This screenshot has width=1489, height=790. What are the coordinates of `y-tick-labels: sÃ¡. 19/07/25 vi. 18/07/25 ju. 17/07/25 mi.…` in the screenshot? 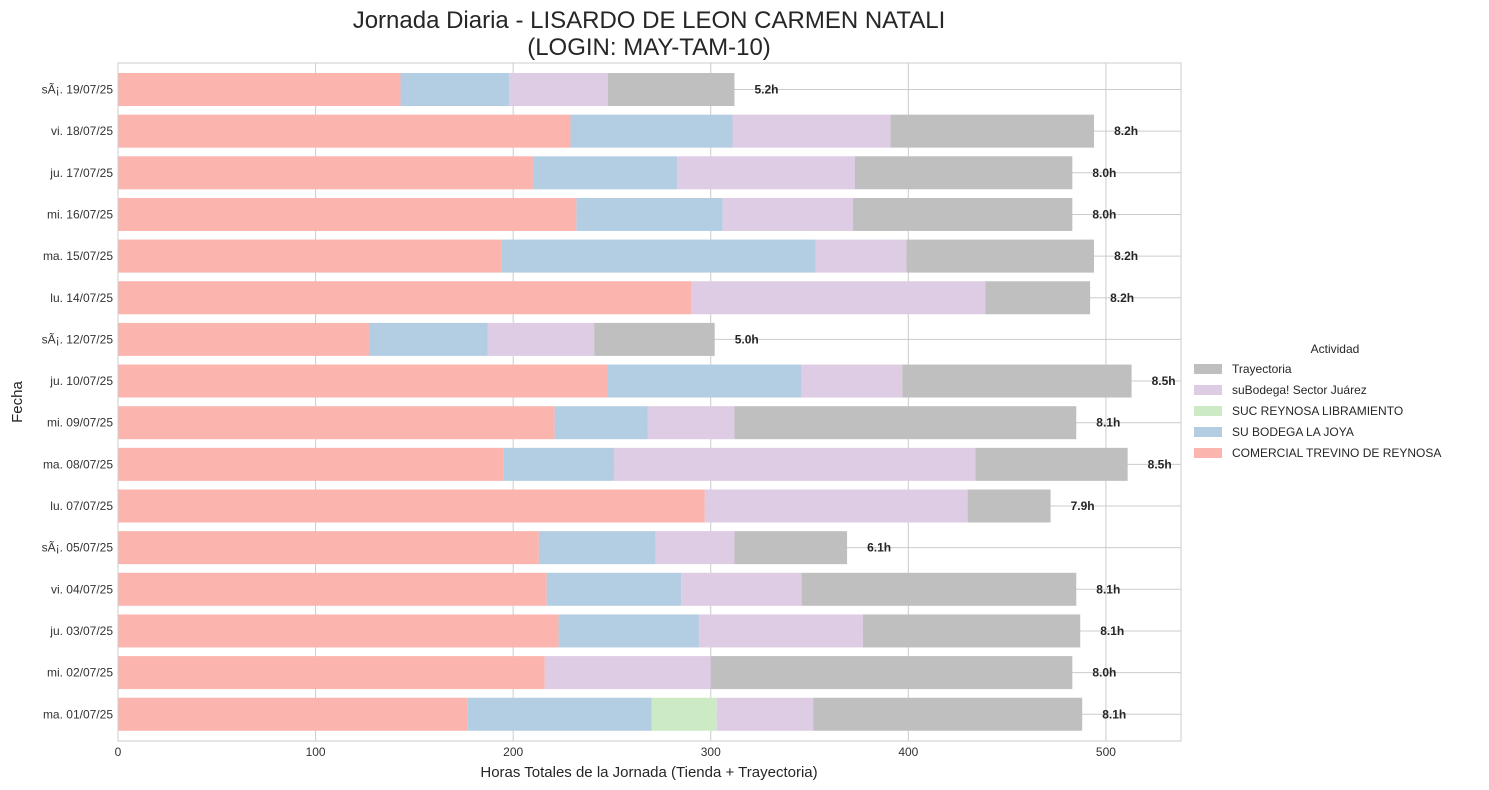 It's located at (78, 402).